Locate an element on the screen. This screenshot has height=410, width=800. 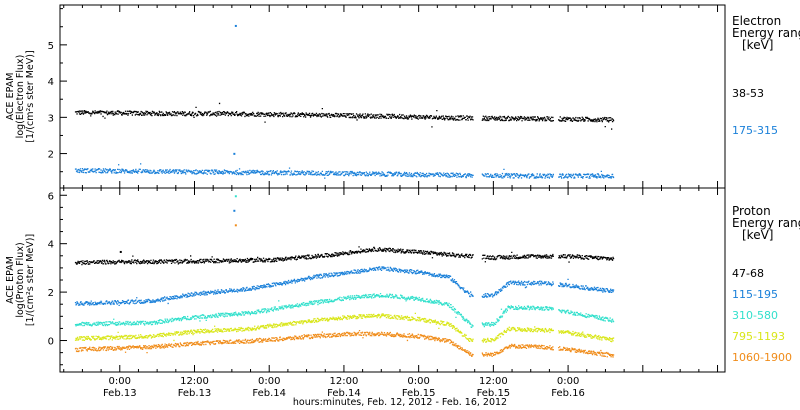
x-tick-date-label: Feb.16 is located at coordinates (568, 393).